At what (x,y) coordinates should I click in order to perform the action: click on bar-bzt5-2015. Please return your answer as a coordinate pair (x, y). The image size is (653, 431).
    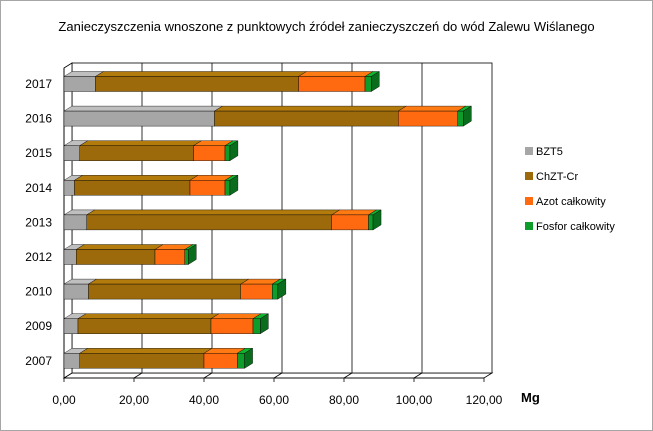
    Looking at the image, I should click on (71, 153).